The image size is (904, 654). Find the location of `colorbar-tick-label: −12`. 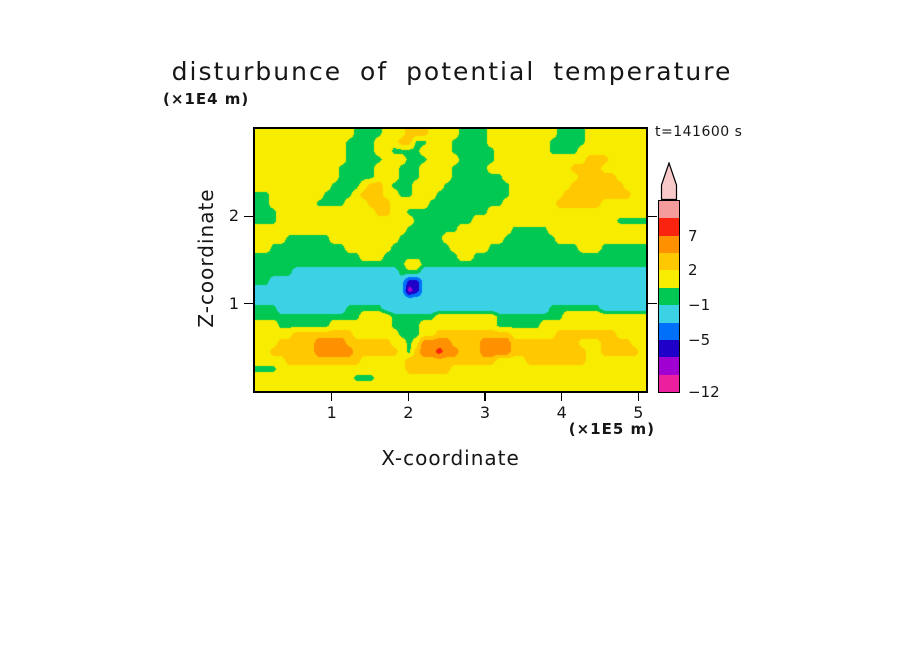

colorbar-tick-label: −12 is located at coordinates (704, 392).